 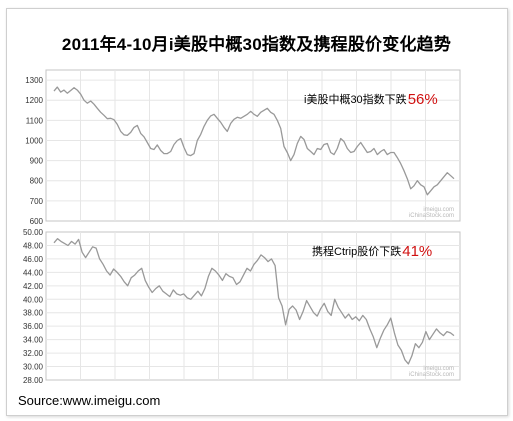 I want to click on y-tick-label: 900, so click(x=37, y=161).